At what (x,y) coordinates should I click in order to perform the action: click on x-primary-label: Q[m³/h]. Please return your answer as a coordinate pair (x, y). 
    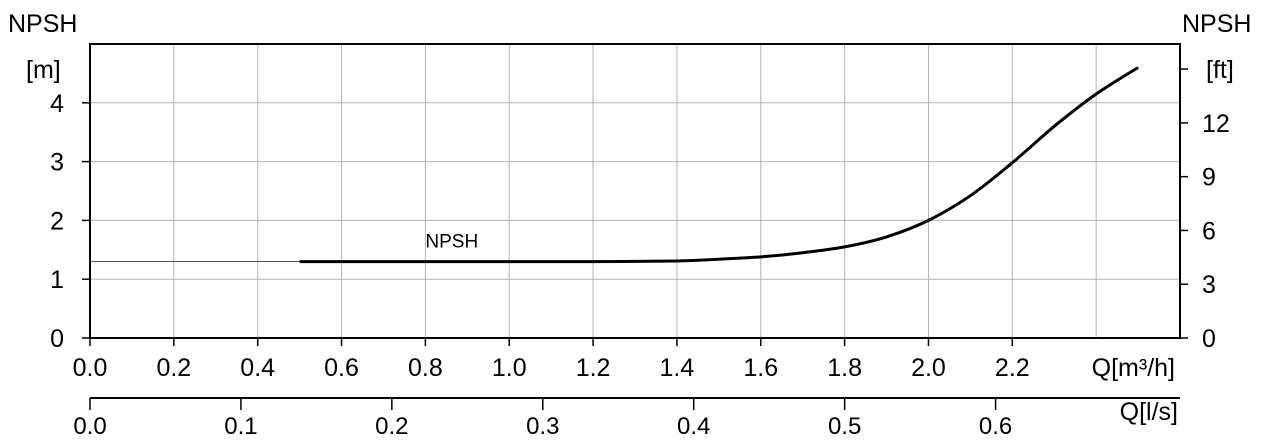
    Looking at the image, I should click on (1133, 368).